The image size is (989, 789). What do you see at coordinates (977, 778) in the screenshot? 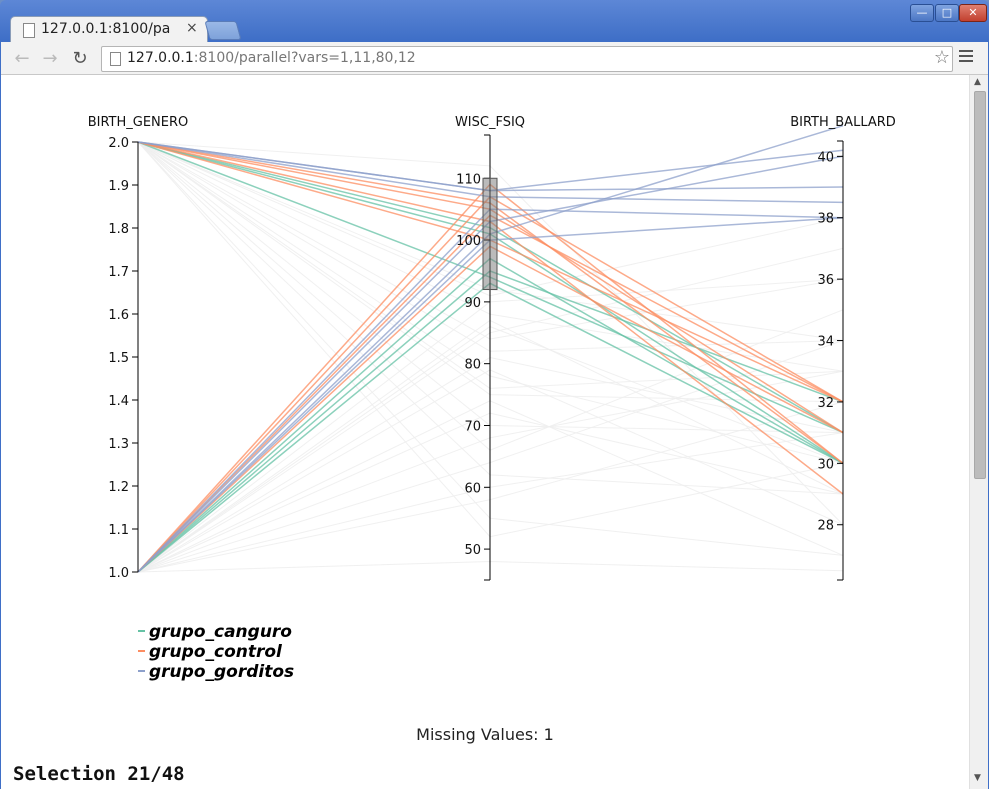
I see `scroll-down-arrow-icon: ▼` at bounding box center [977, 778].